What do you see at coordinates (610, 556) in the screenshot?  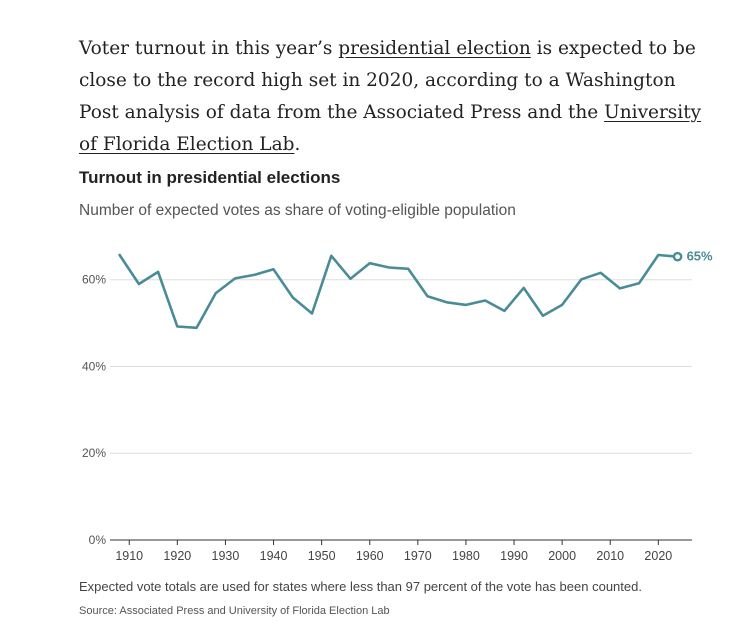 I see `x-tick-label: 2010` at bounding box center [610, 556].